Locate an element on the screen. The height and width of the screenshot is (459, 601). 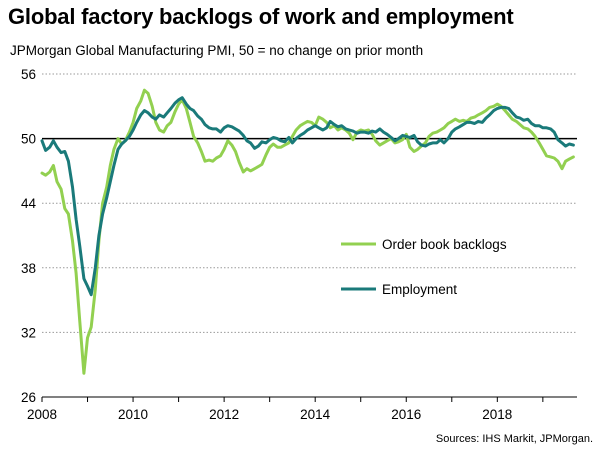
legend: Order book backlogs Employment is located at coordinates (424, 267).